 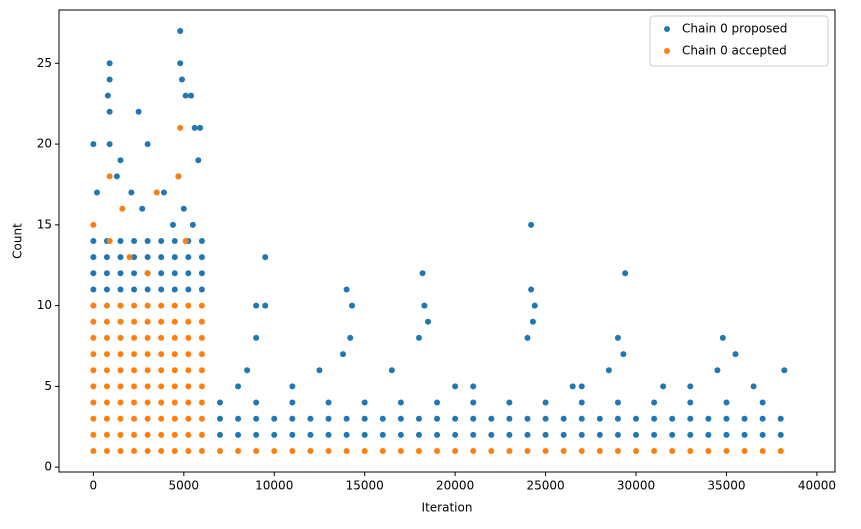 What do you see at coordinates (184, 486) in the screenshot?
I see `x-tick-label: 5000` at bounding box center [184, 486].